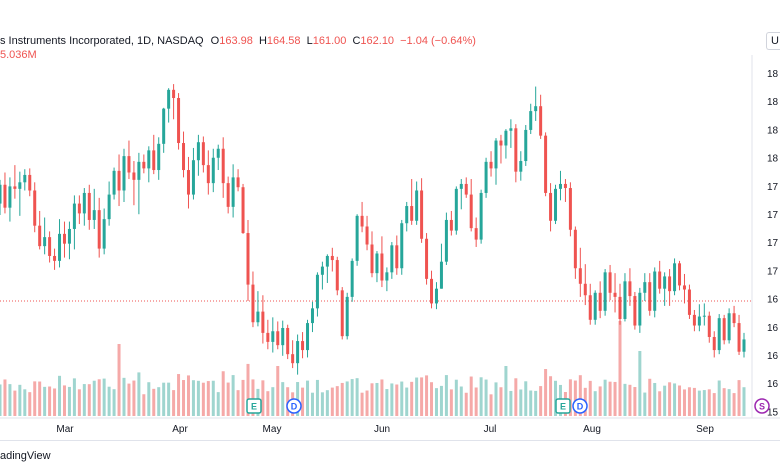  What do you see at coordinates (773, 215) in the screenshot?
I see `price-tick-label: 17` at bounding box center [773, 215].